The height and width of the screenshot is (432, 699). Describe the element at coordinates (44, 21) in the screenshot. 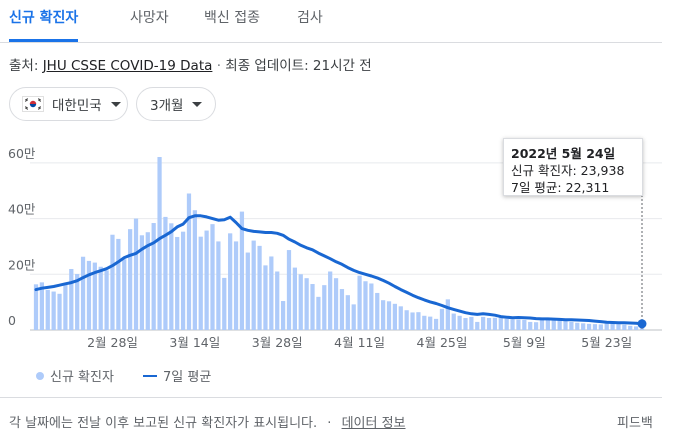

I see `tab-new-cases: 신규 확진자` at that location.